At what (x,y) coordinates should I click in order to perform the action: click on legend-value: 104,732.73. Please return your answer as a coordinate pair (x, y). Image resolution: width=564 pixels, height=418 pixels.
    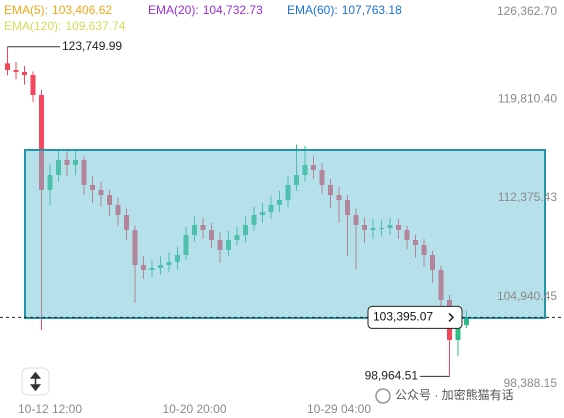
    Looking at the image, I should click on (233, 10).